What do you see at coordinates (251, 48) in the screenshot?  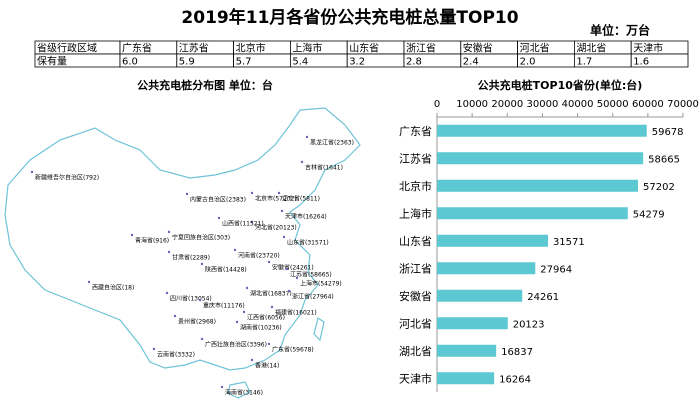 I see `table-text: 北京市` at bounding box center [251, 48].